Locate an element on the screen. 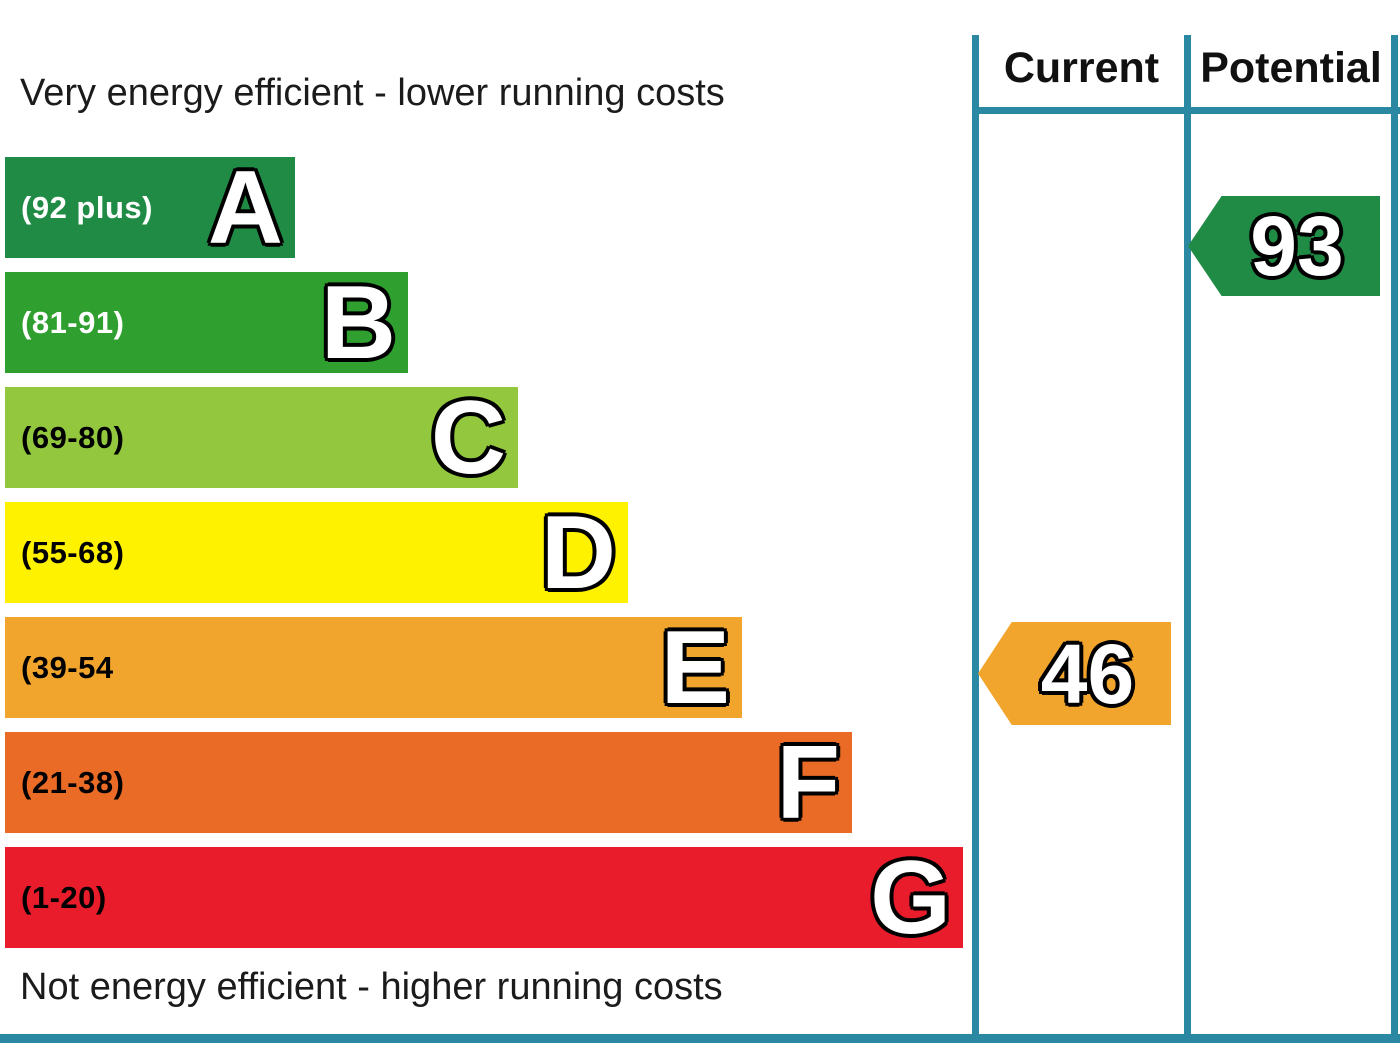  band-range-label: (21-38) is located at coordinates (73, 782).